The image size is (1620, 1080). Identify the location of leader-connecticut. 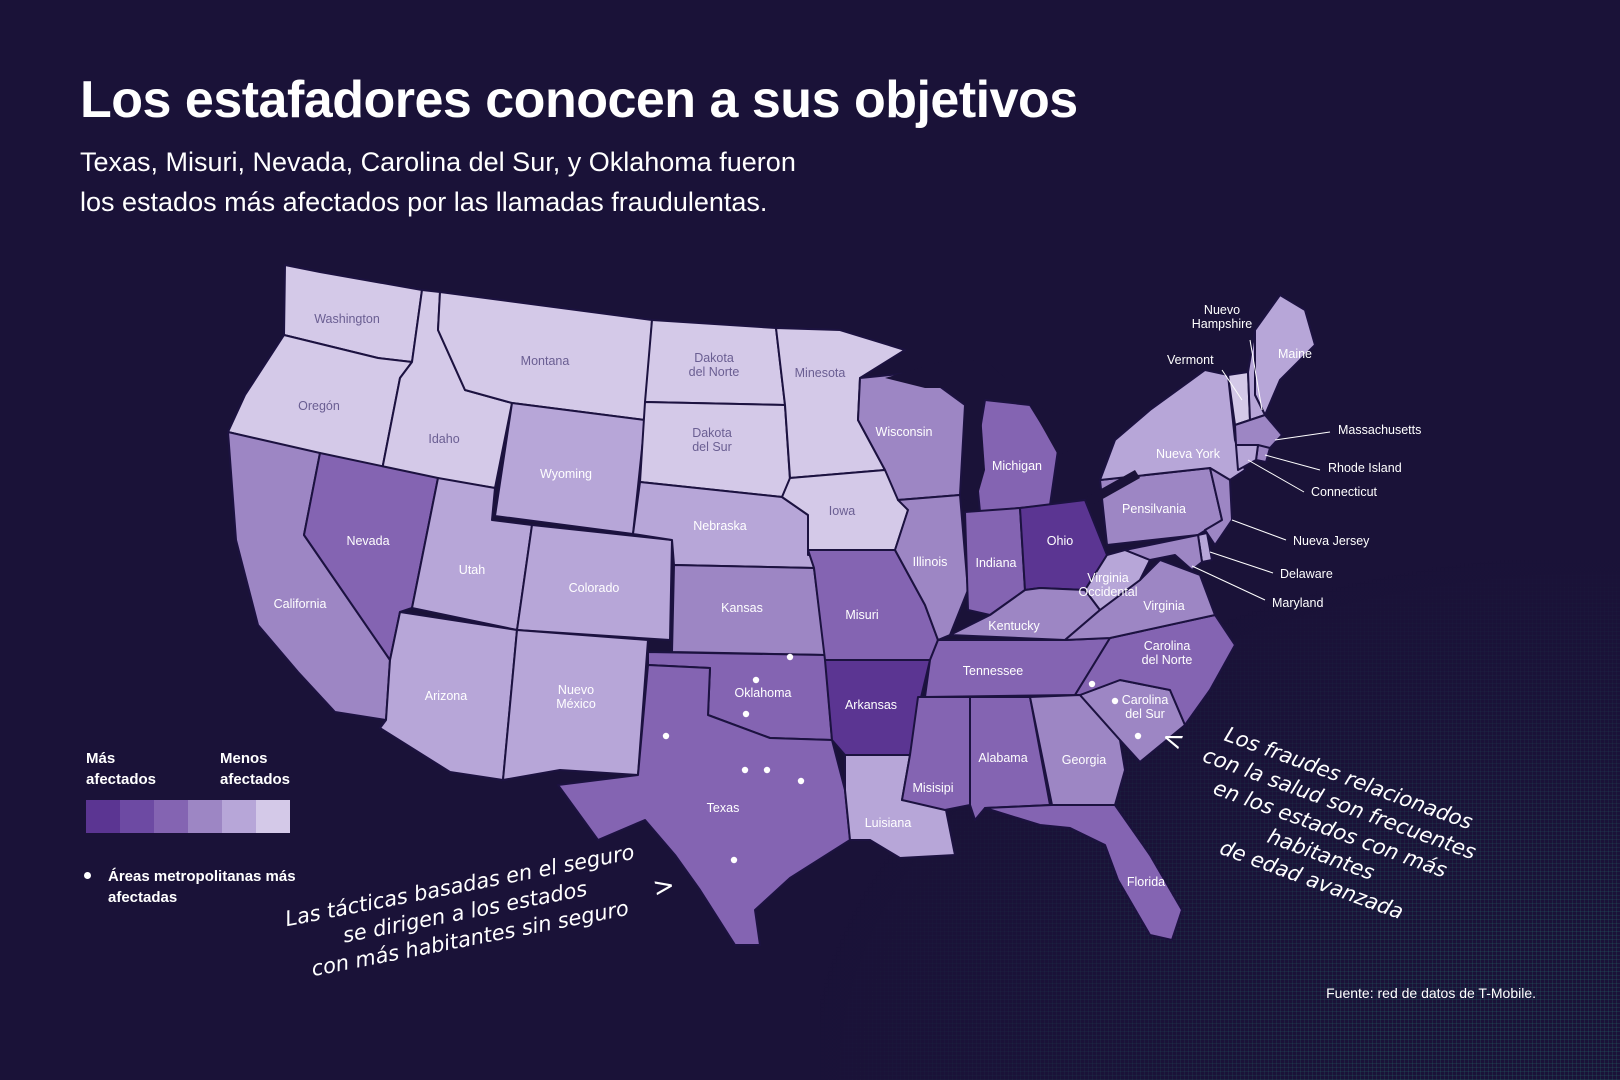
(1276, 476).